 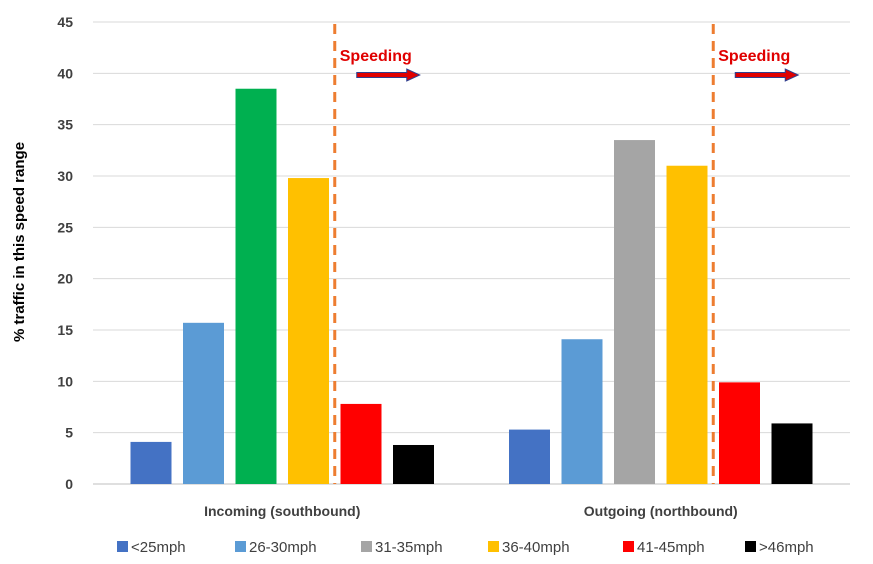 What do you see at coordinates (65, 227) in the screenshot?
I see `y-tick-label: 25` at bounding box center [65, 227].